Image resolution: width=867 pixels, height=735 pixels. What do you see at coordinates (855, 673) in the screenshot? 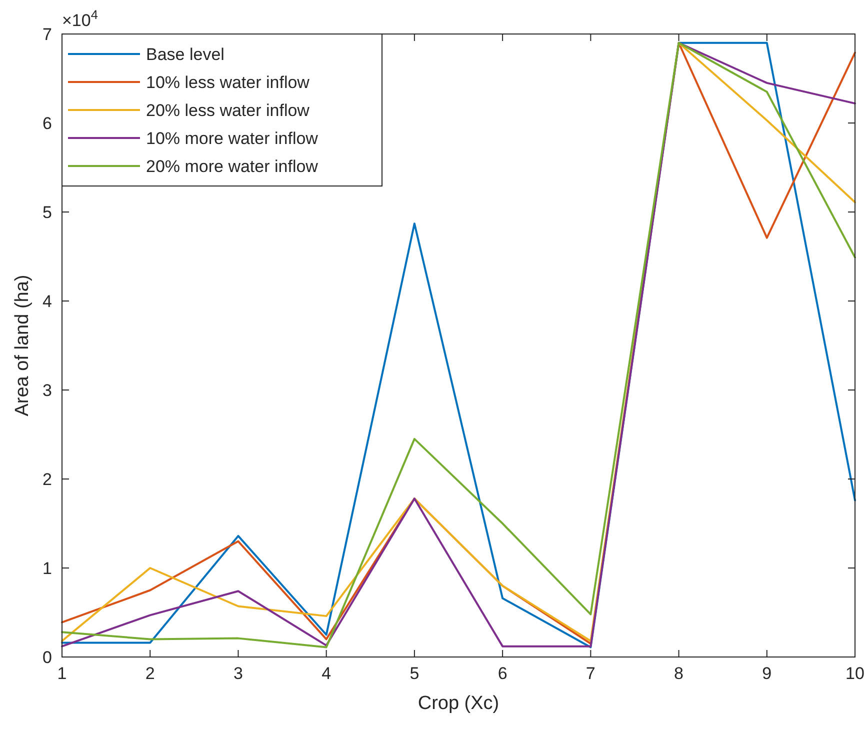
I see `x-tick-label: 10` at bounding box center [855, 673].